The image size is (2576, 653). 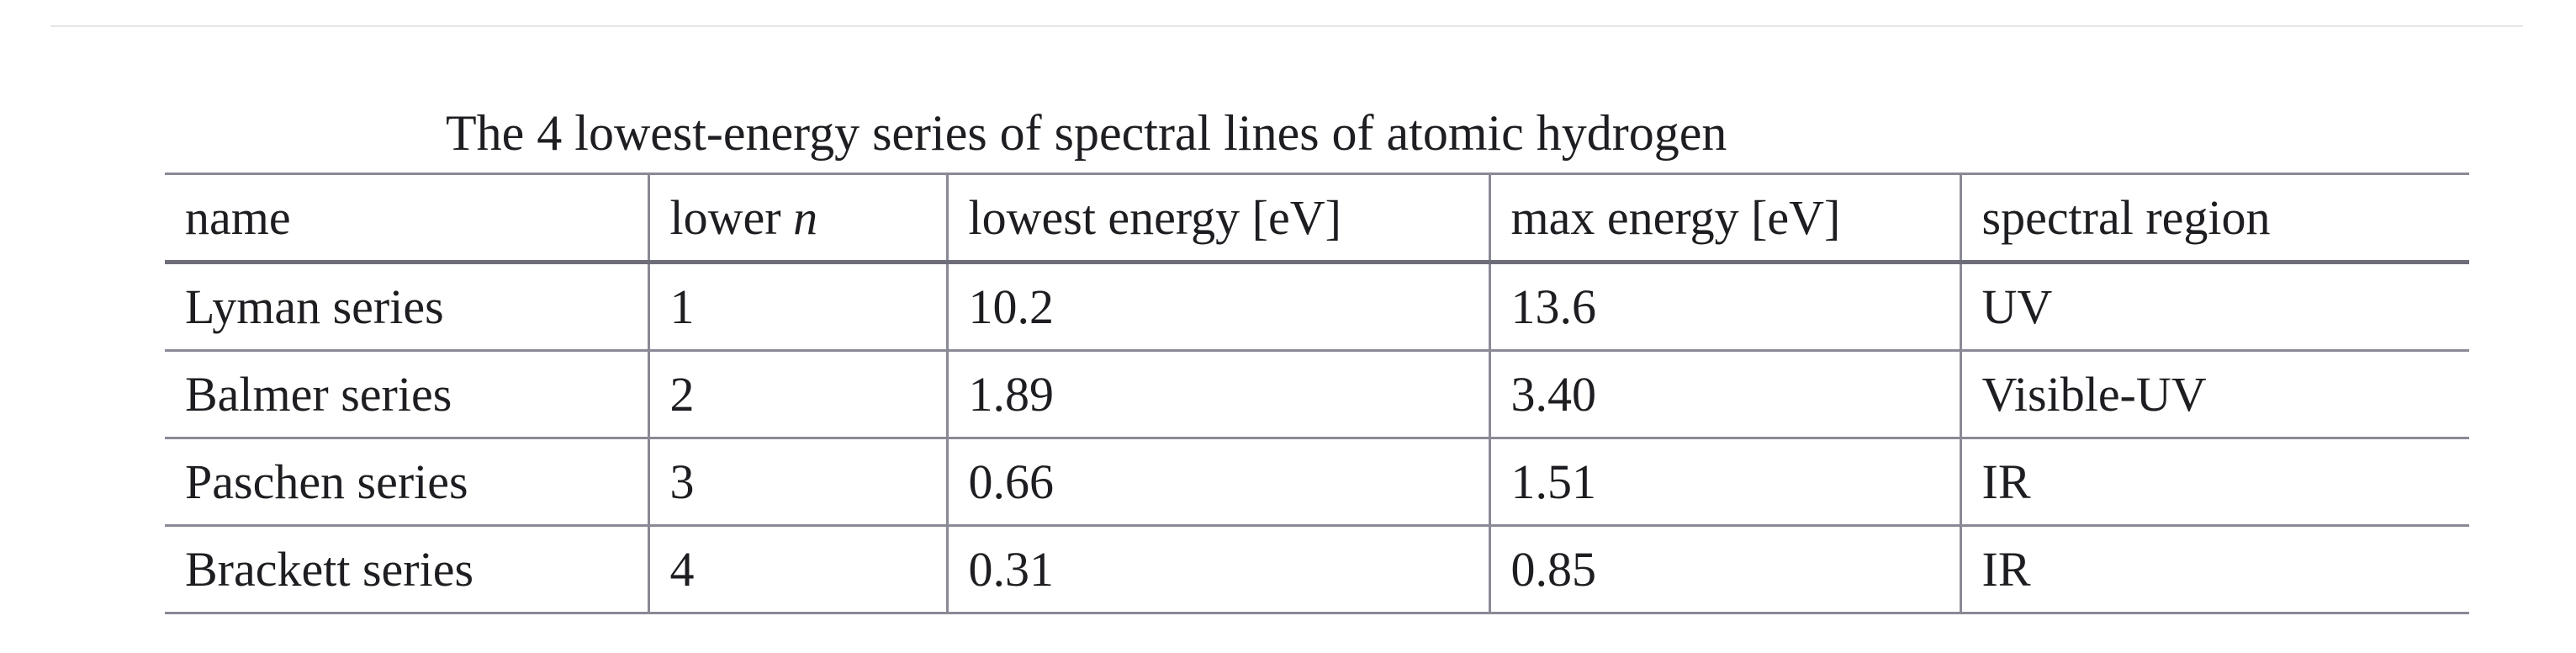 I want to click on cell-lower-n: 4, so click(x=798, y=569).